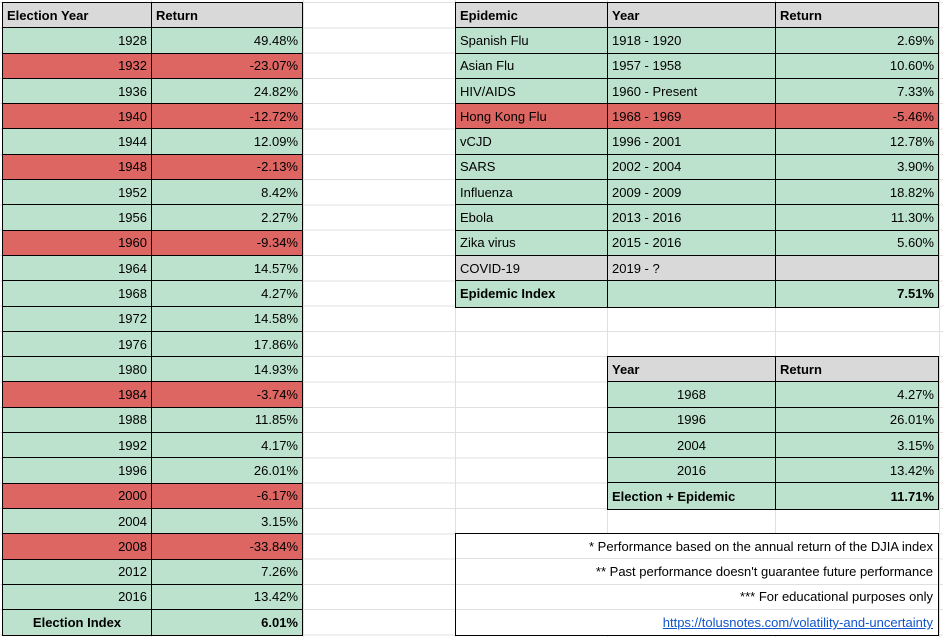  I want to click on election-year-cell: 1932, so click(77, 66).